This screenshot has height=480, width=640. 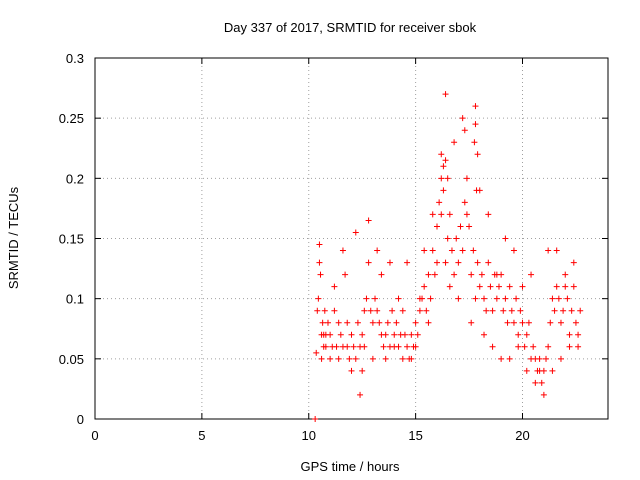 What do you see at coordinates (309, 435) in the screenshot?
I see `x-tick-label: 10` at bounding box center [309, 435].